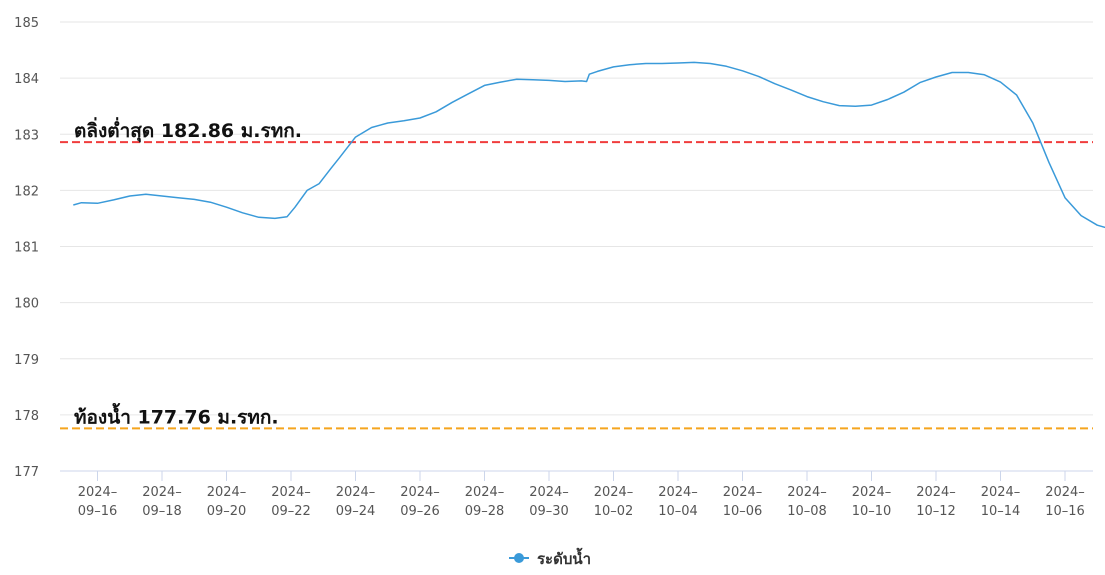  I want to click on x-tick-label: 2024– 10–16, so click(1065, 502).